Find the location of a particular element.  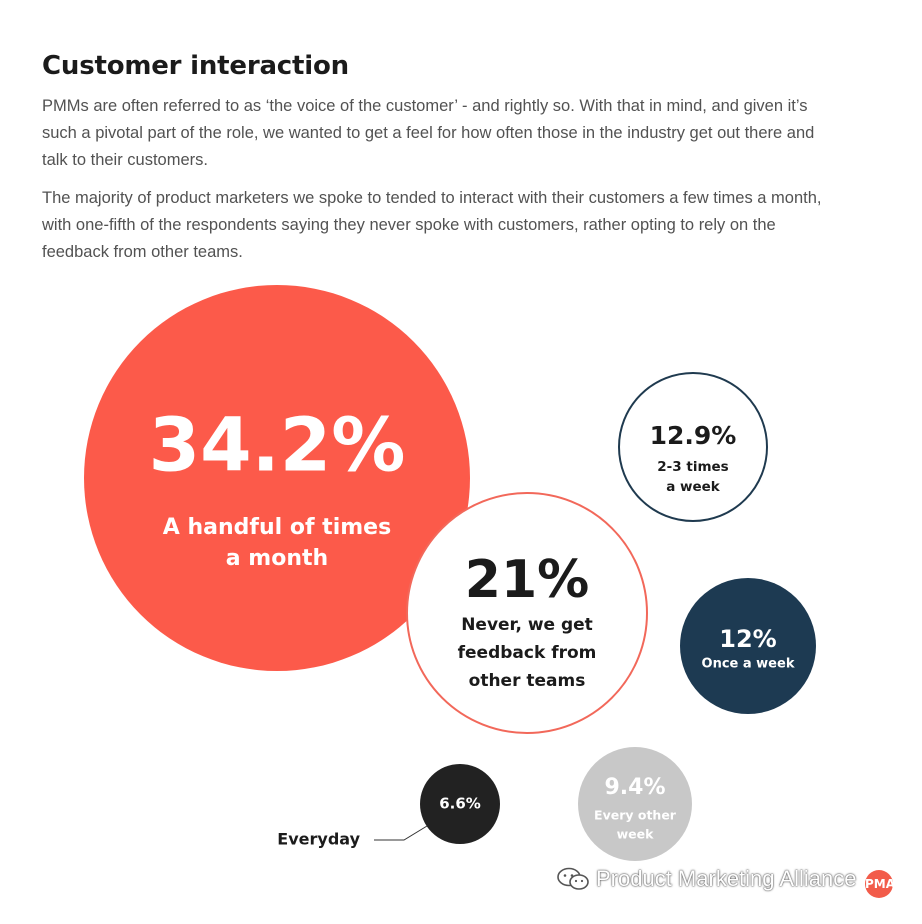

bubble-everyday: 6.6% is located at coordinates (460, 804).